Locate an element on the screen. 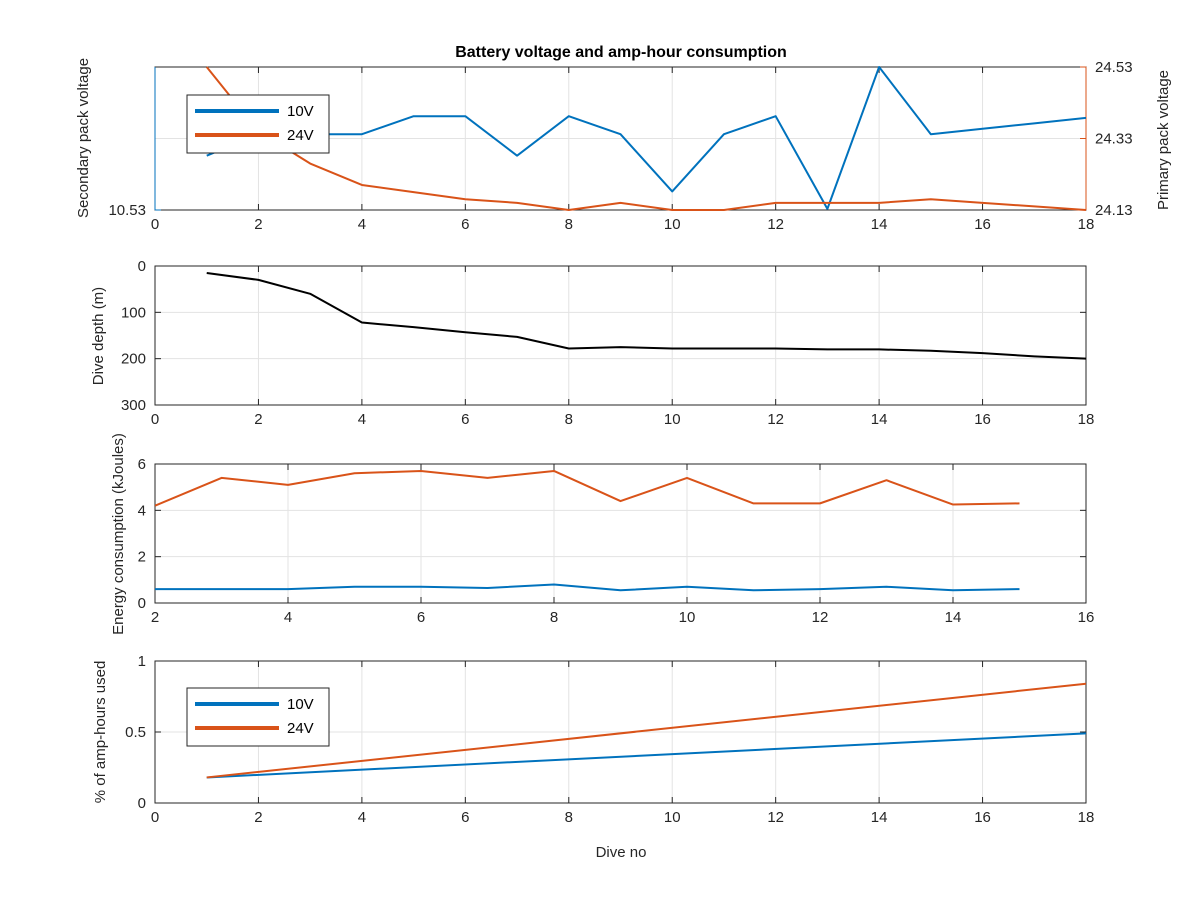 This screenshot has width=1200, height=900. y-tick-label: 200 is located at coordinates (133, 359).